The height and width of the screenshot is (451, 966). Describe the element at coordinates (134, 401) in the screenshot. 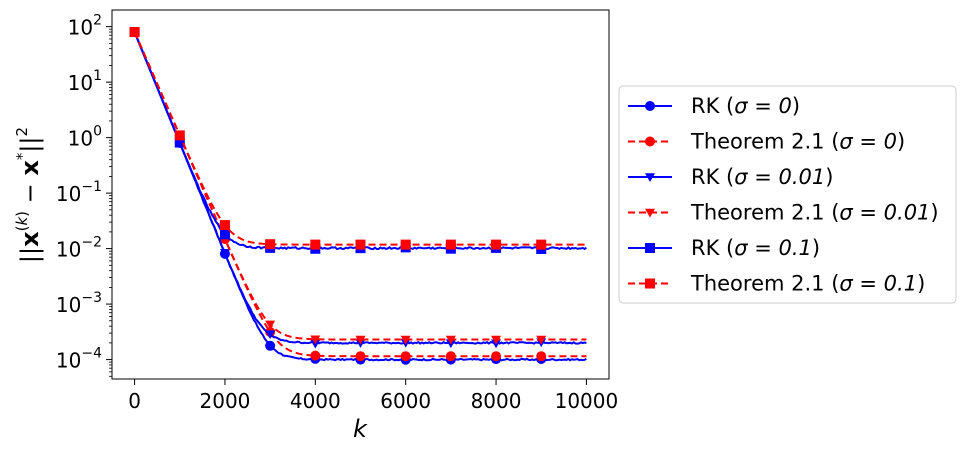

I see `x-tick-label: 0` at that location.